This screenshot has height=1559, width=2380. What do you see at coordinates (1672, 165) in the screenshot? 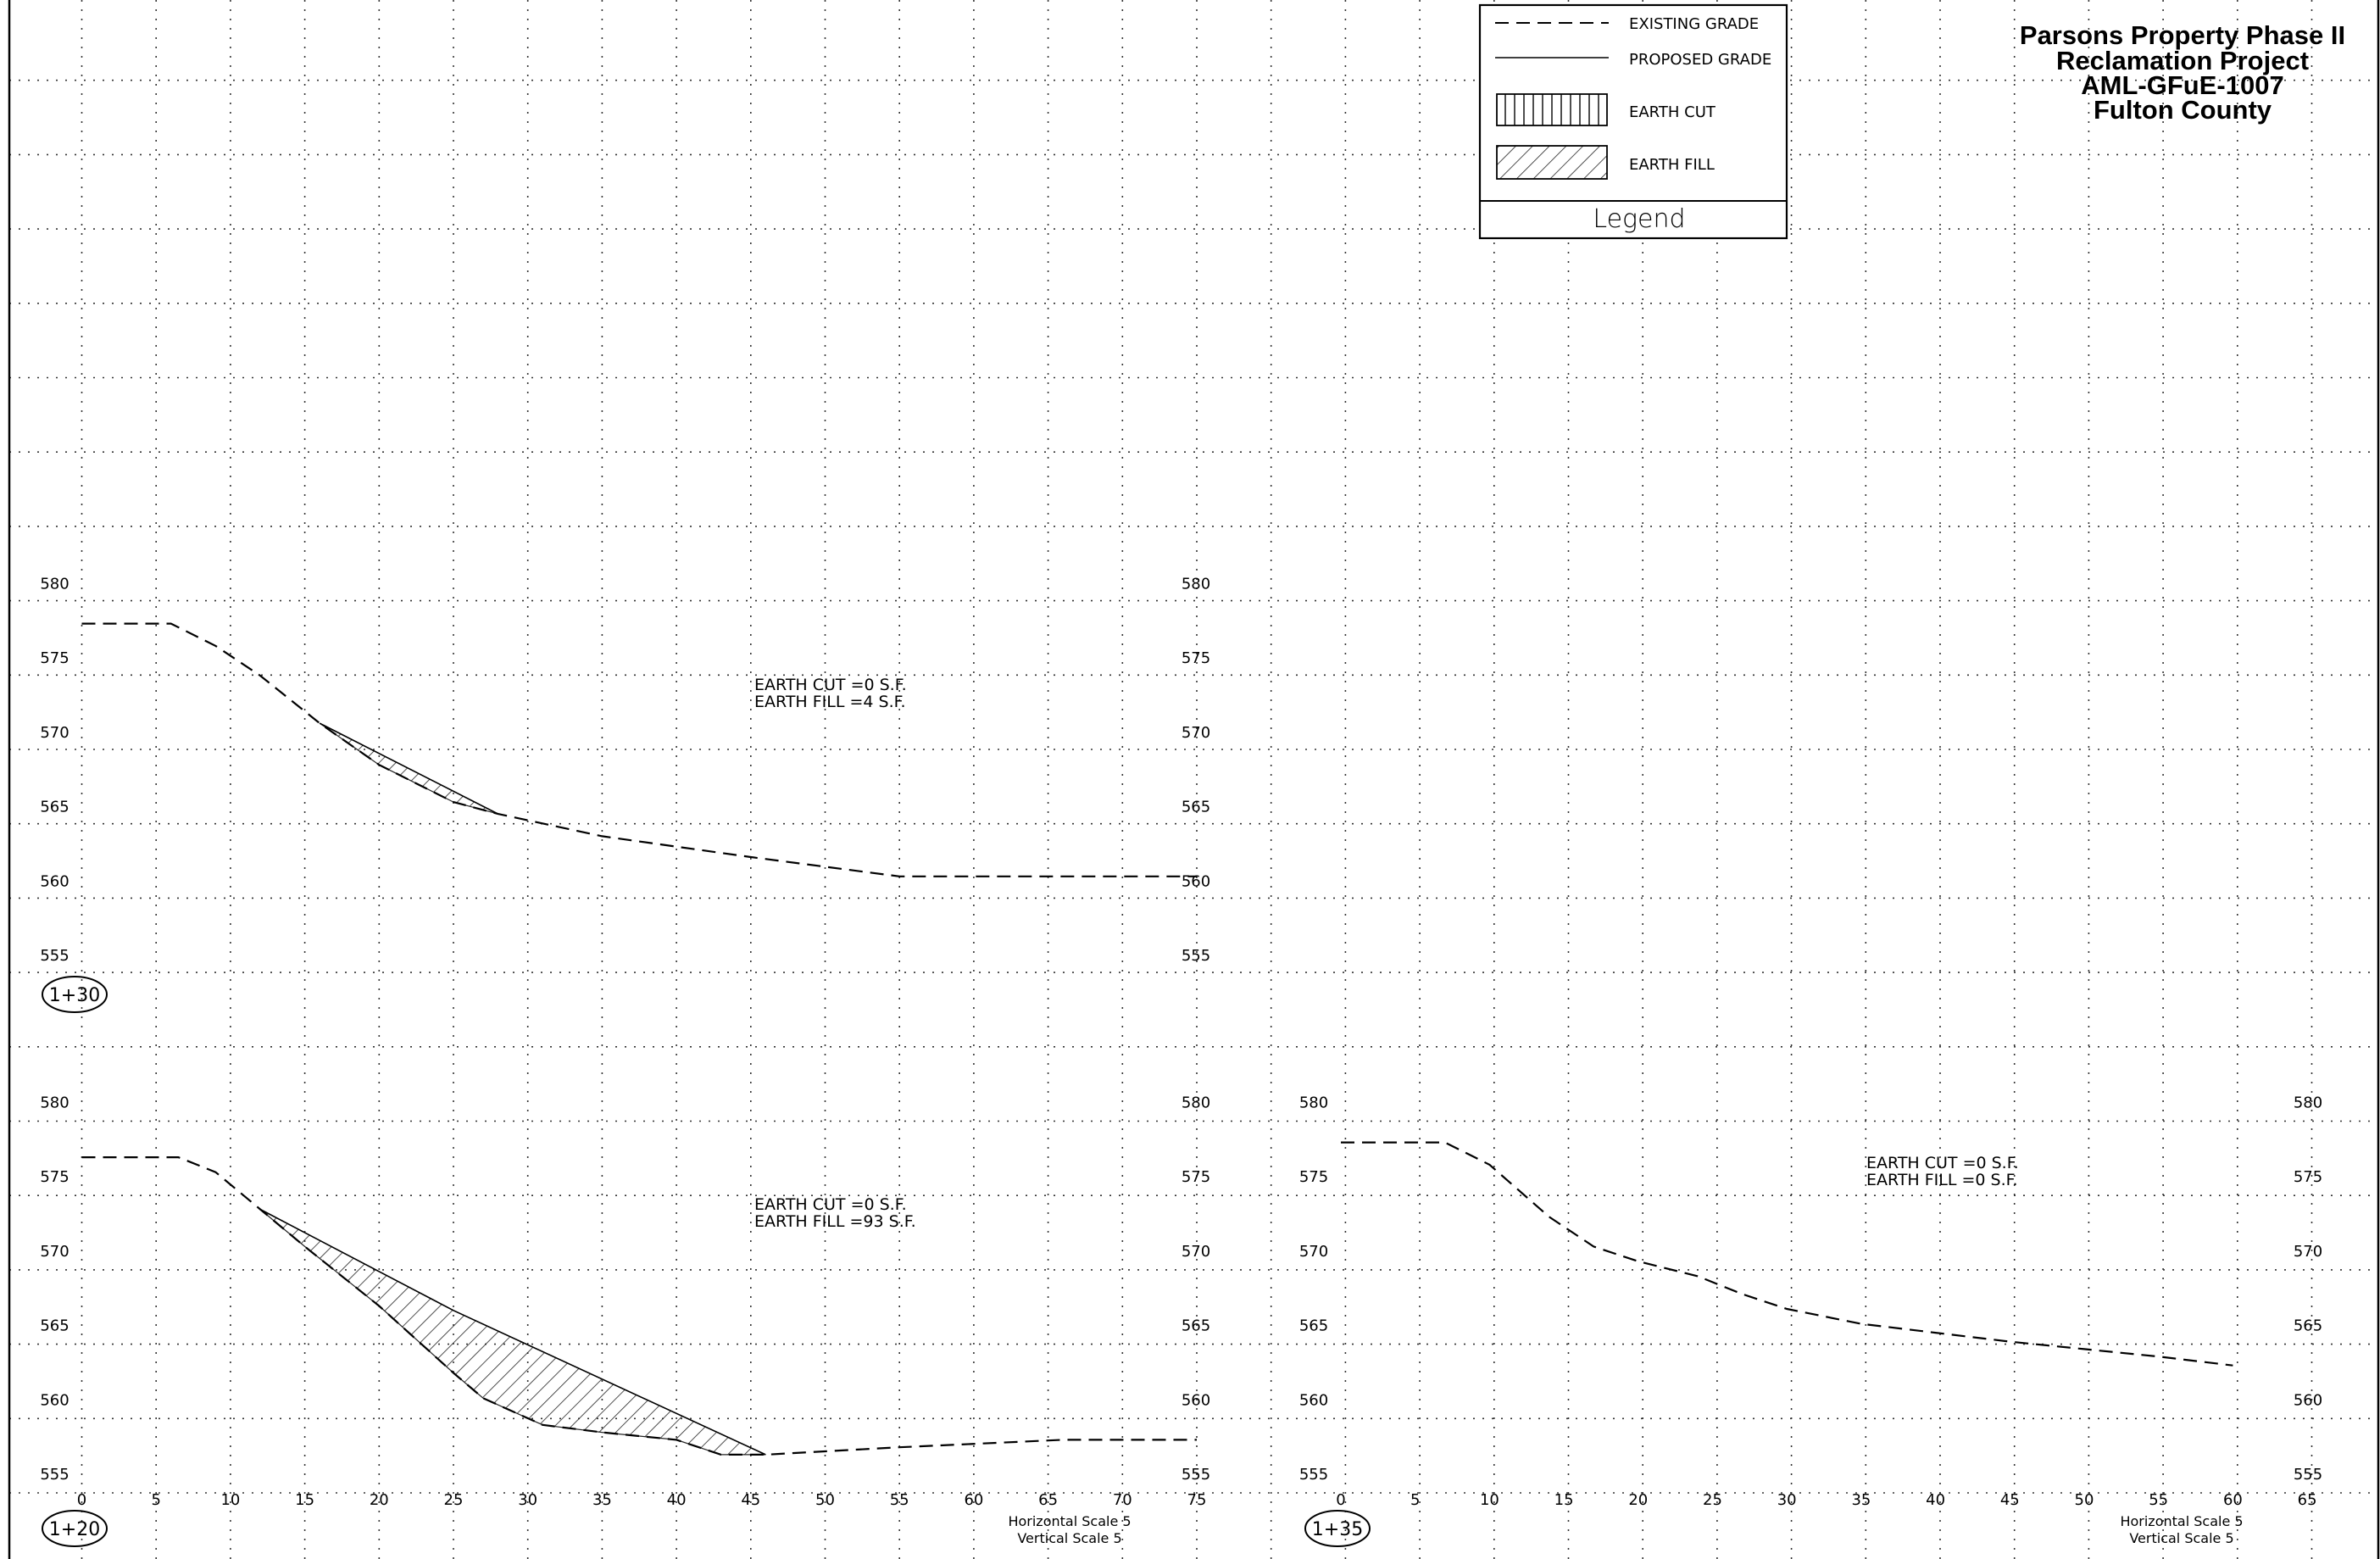
I see `legend-fill-label: EARTH FILL` at bounding box center [1672, 165].